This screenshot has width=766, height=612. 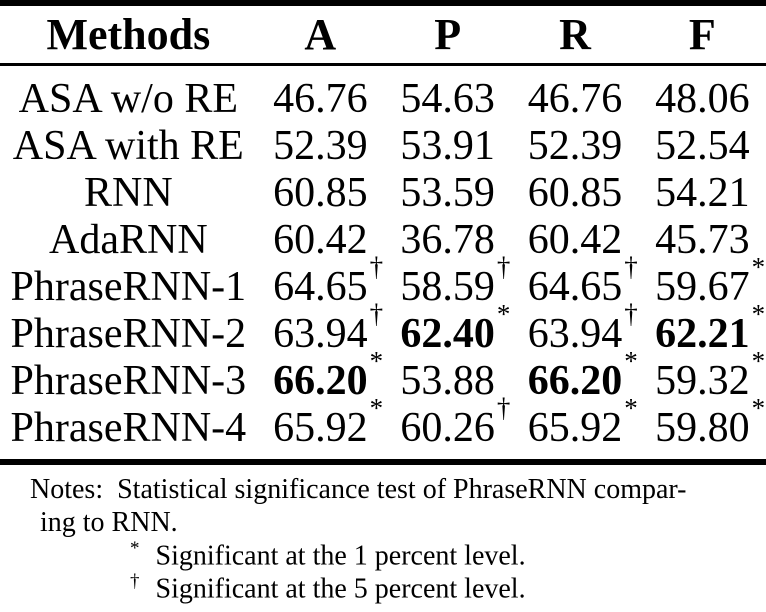 What do you see at coordinates (447, 428) in the screenshot?
I see `metric-value: 60.26` at bounding box center [447, 428].